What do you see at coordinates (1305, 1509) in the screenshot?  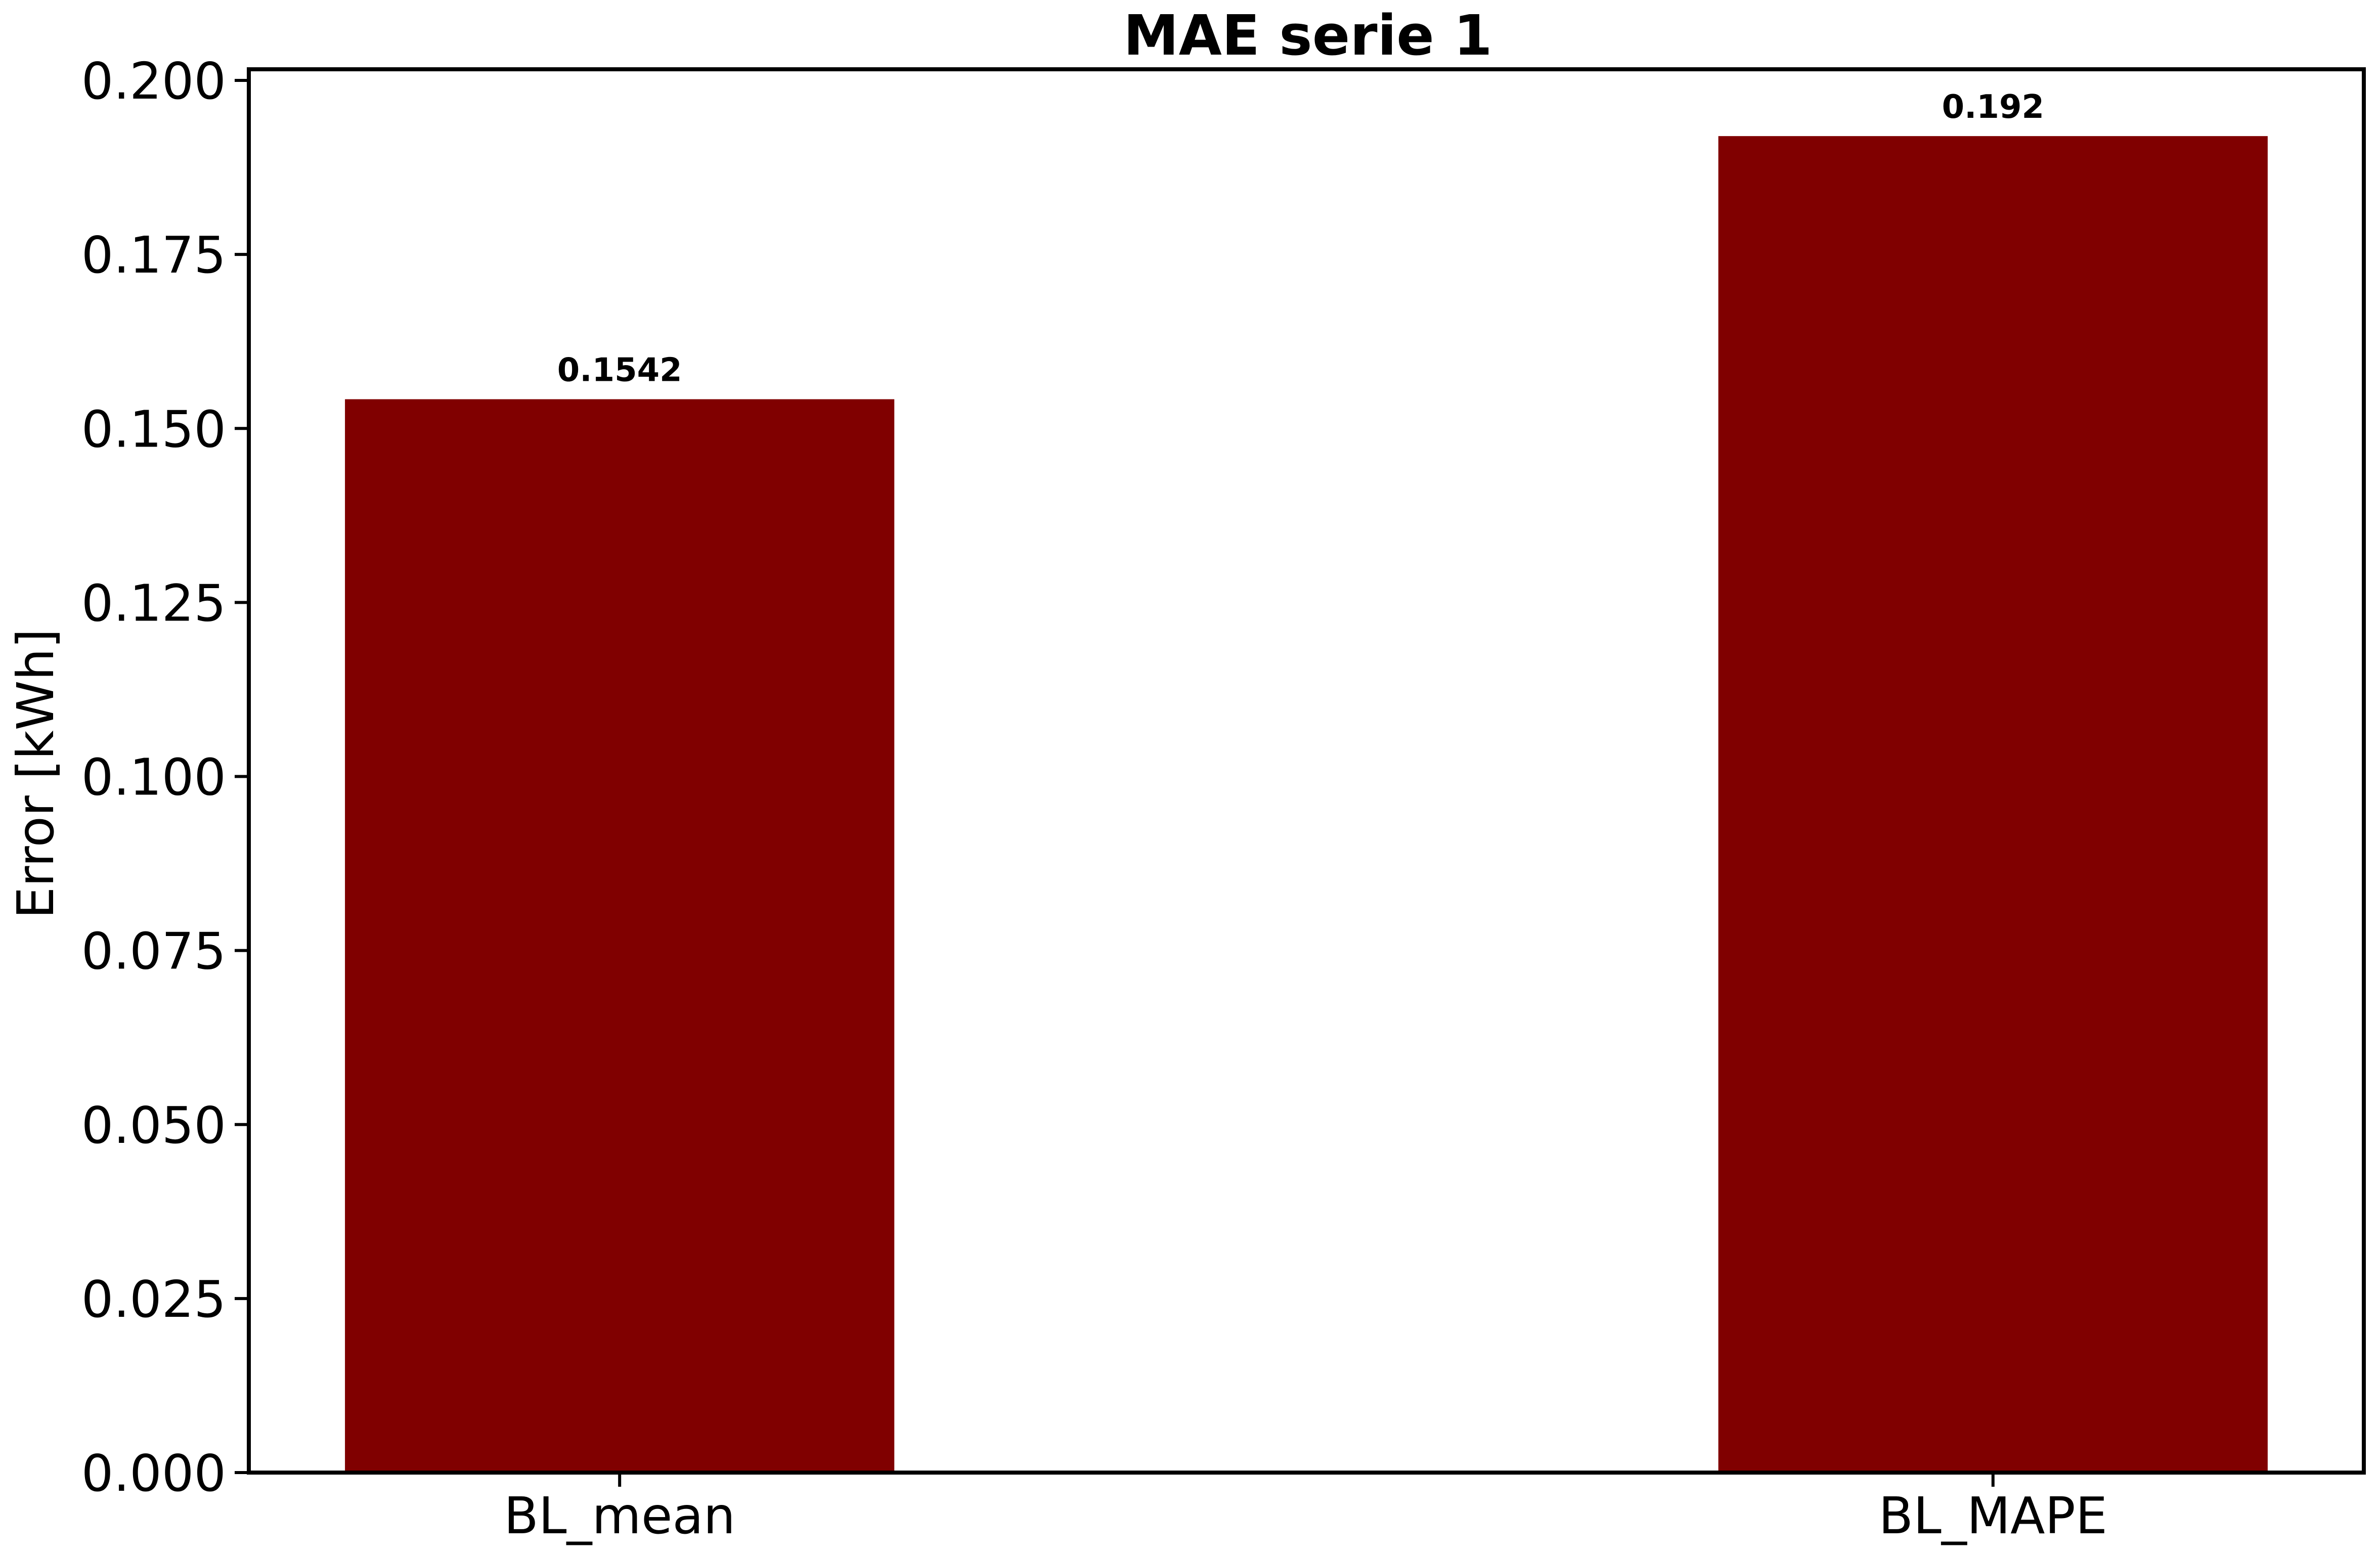 I see `x-axis-ticks: BL_mean BL_MAPE` at bounding box center [1305, 1509].